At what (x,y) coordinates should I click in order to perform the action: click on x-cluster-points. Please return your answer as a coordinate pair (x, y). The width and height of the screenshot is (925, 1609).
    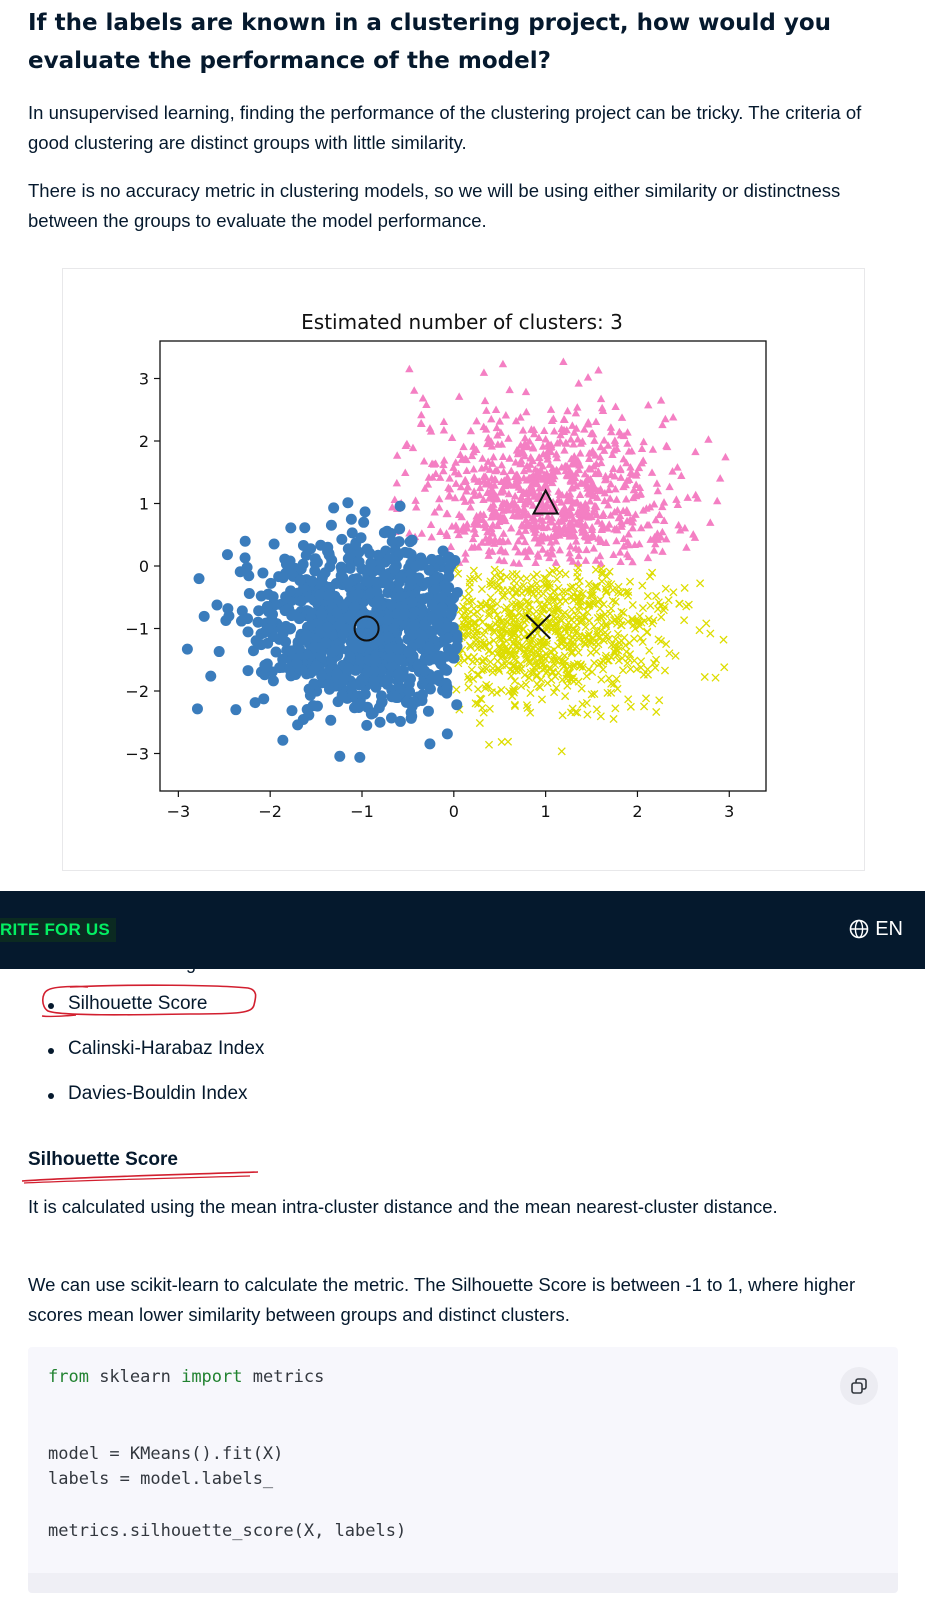
    Looking at the image, I should click on (590, 659).